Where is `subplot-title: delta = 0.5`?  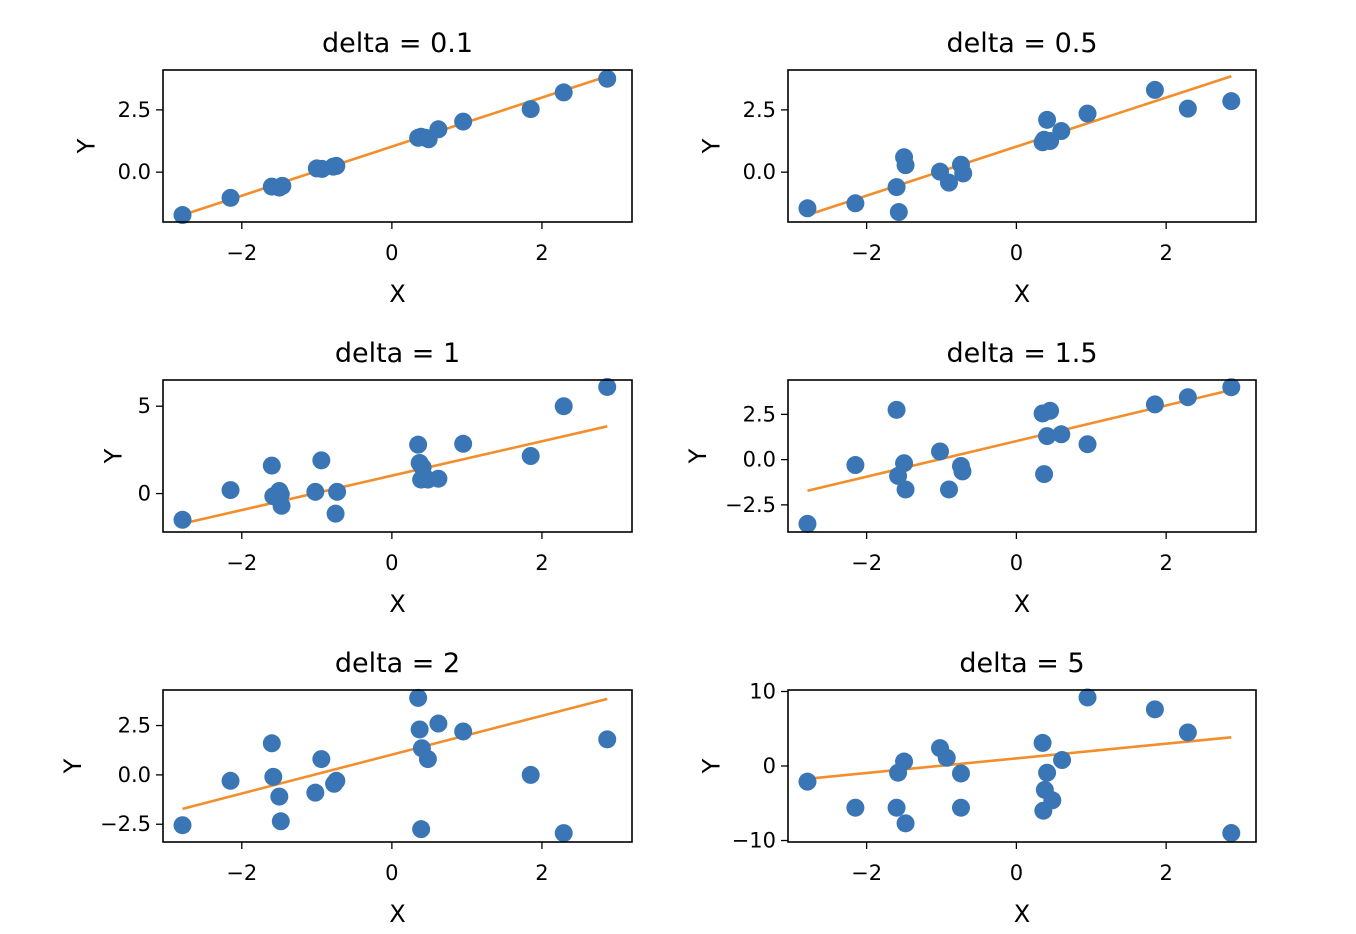
subplot-title: delta = 0.5 is located at coordinates (1021, 43).